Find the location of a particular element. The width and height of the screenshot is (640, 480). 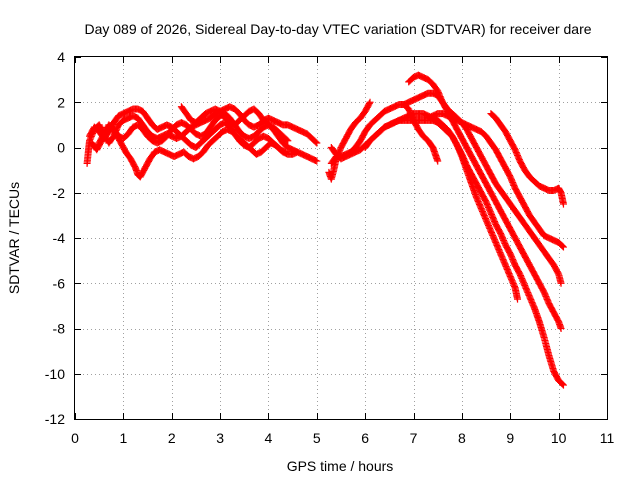

y-tick-label: 0 is located at coordinates (61, 148).